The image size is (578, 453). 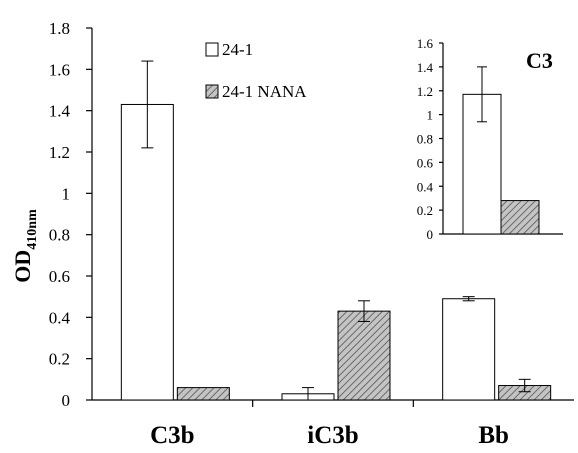 What do you see at coordinates (539, 60) in the screenshot?
I see `inset-title: C3` at bounding box center [539, 60].